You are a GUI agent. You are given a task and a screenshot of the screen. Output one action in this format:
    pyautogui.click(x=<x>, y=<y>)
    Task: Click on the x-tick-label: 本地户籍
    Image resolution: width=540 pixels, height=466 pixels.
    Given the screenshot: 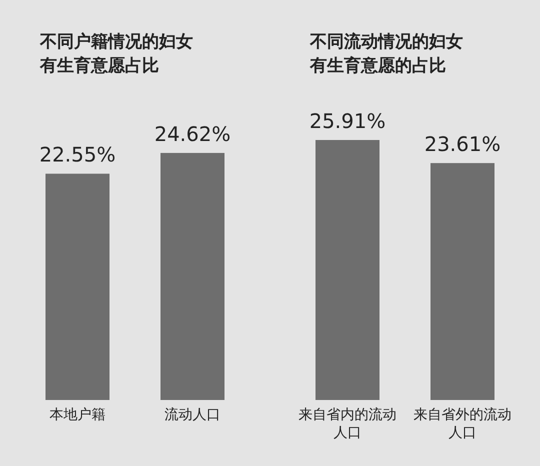 What is the action you would take?
    pyautogui.click(x=77, y=415)
    